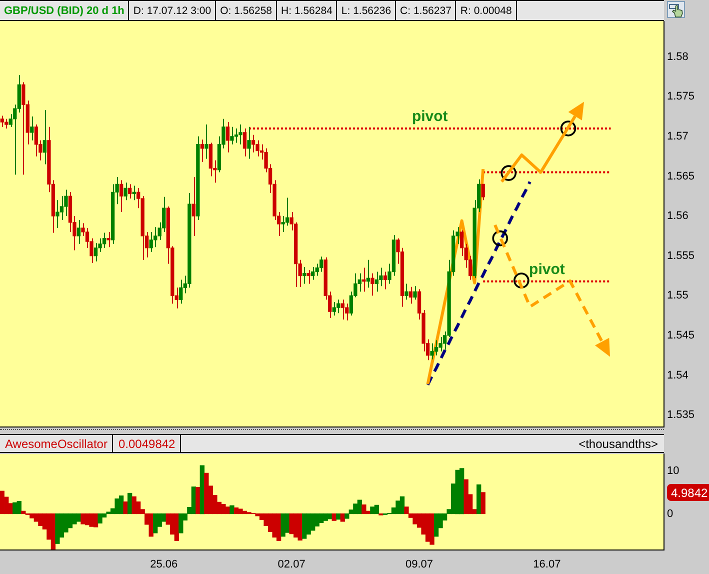 The image size is (709, 574). Describe the element at coordinates (681, 176) in the screenshot. I see `y-tick-label: 1.565` at that location.